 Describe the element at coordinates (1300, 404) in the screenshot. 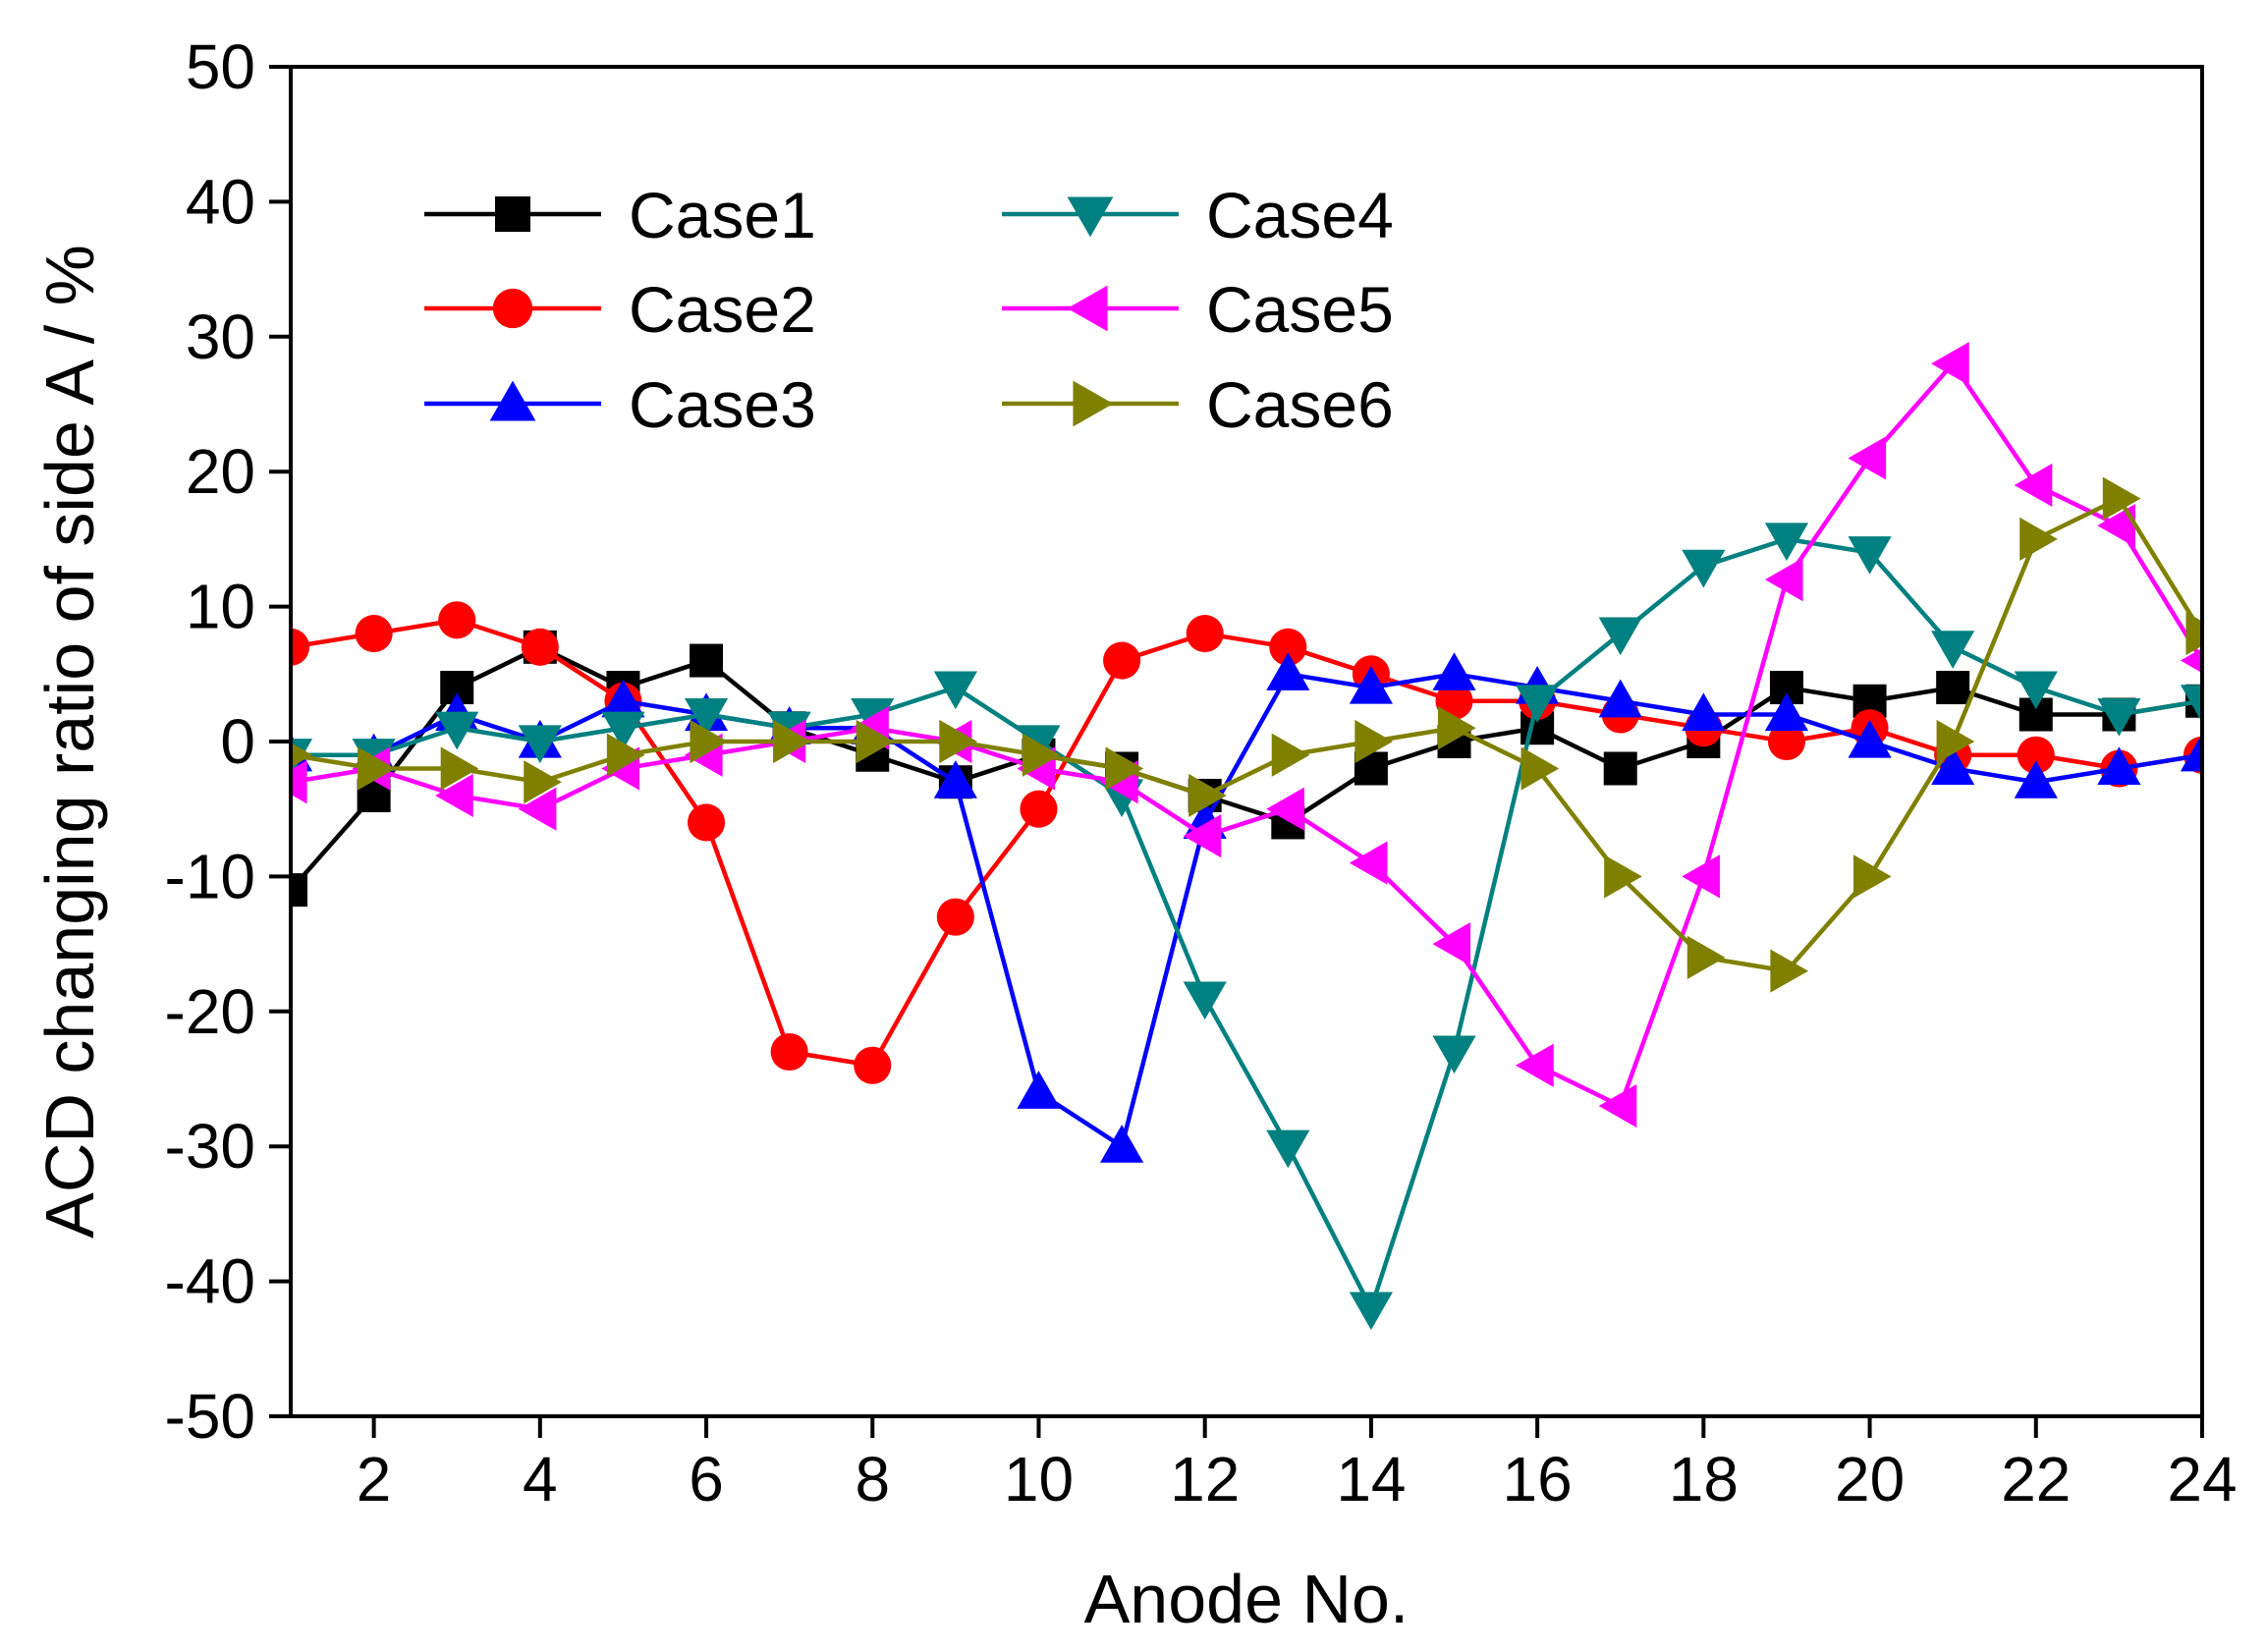

I see `legend-label: Case6` at that location.